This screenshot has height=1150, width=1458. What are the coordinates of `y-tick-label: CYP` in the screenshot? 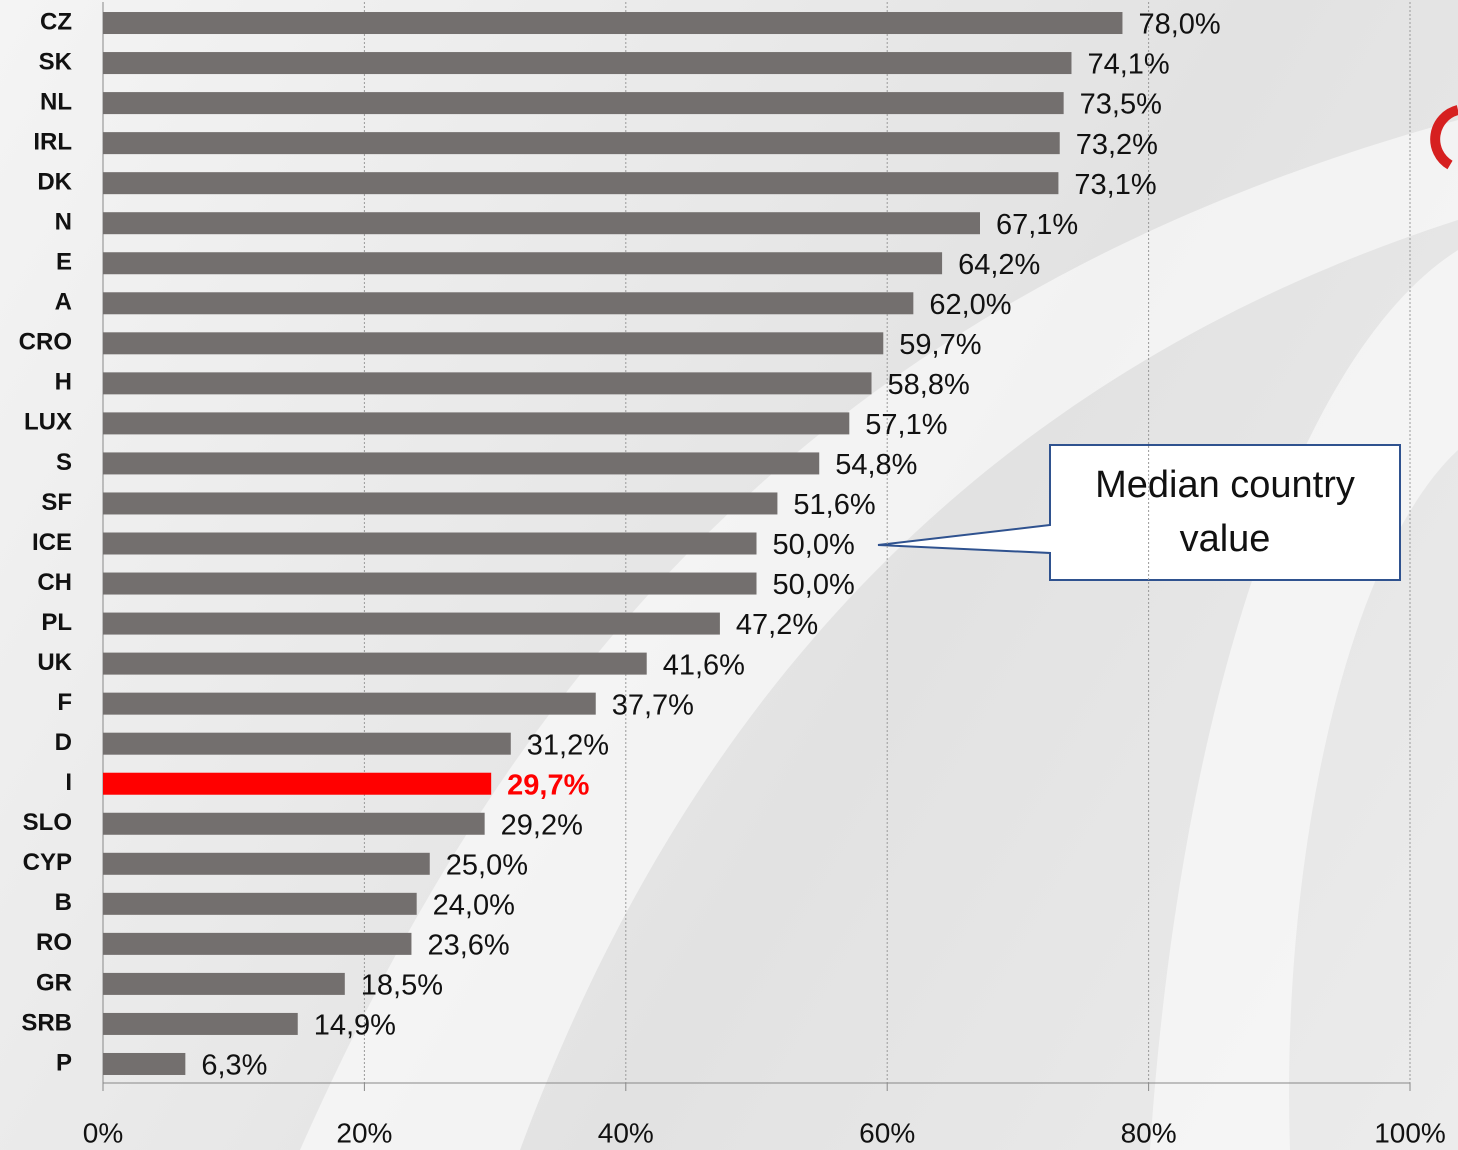 It's located at (47, 862).